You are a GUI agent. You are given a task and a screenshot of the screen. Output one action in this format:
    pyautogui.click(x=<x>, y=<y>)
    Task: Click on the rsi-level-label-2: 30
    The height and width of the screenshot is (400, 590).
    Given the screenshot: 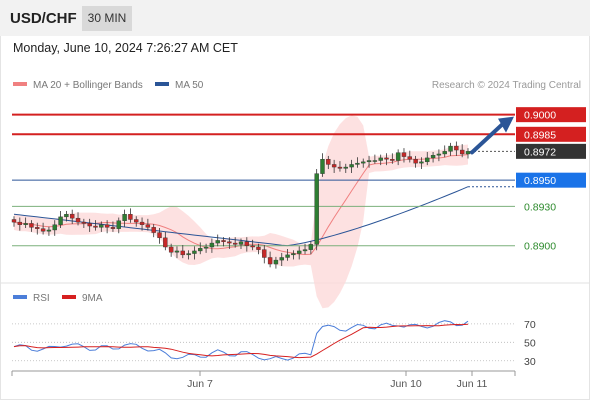 What is the action you would take?
    pyautogui.click(x=530, y=362)
    